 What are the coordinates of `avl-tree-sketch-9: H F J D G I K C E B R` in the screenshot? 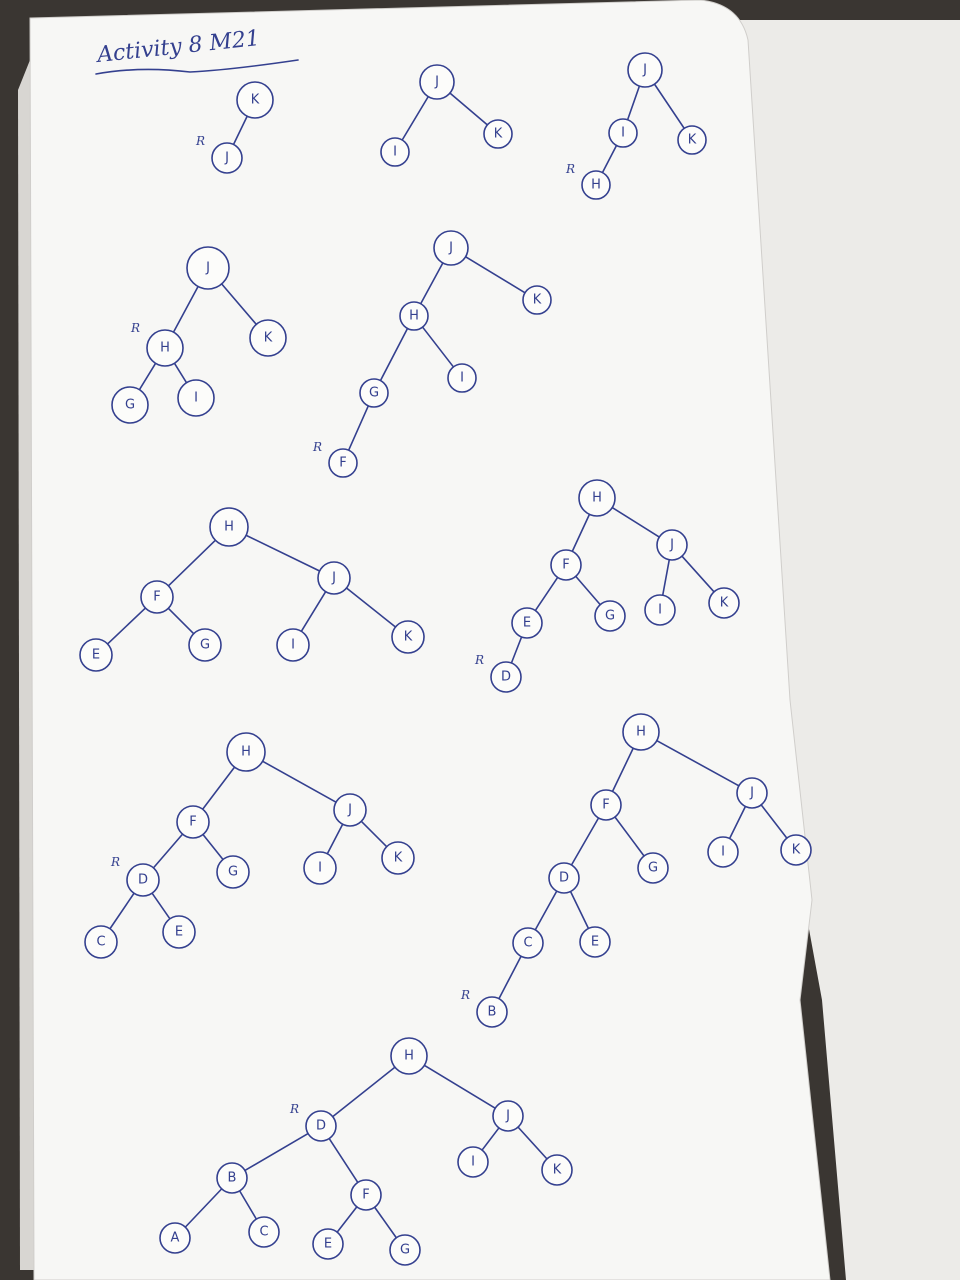 It's located at (636, 870).